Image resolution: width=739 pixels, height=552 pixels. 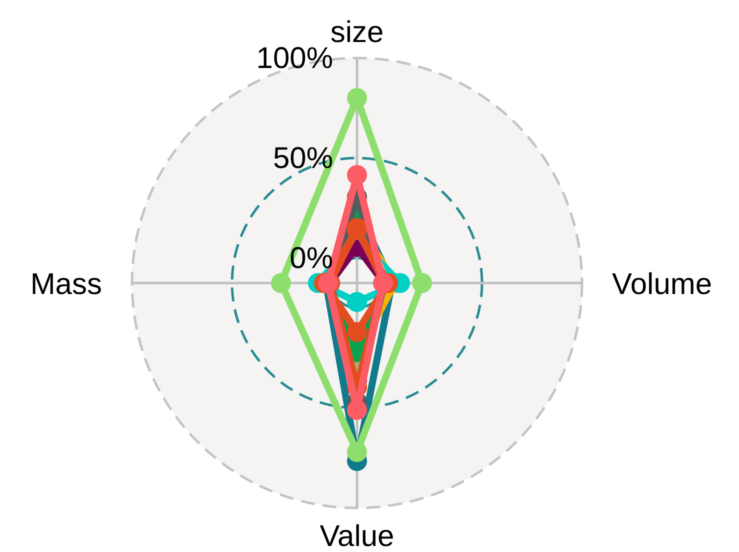 I want to click on spoke-label: Mass, so click(x=66, y=284).